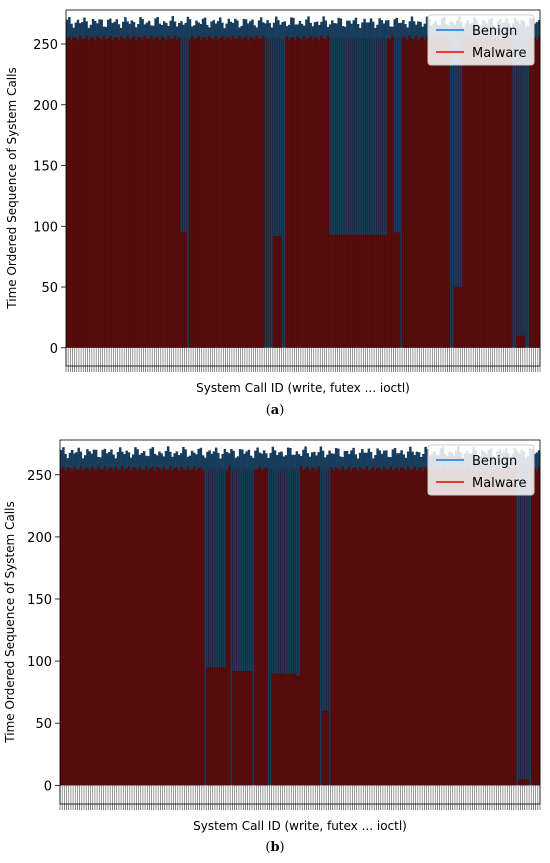 The width and height of the screenshot is (550, 863). I want to click on y-axis-label: Time Ordered Sequence of System Calls, so click(10, 622).